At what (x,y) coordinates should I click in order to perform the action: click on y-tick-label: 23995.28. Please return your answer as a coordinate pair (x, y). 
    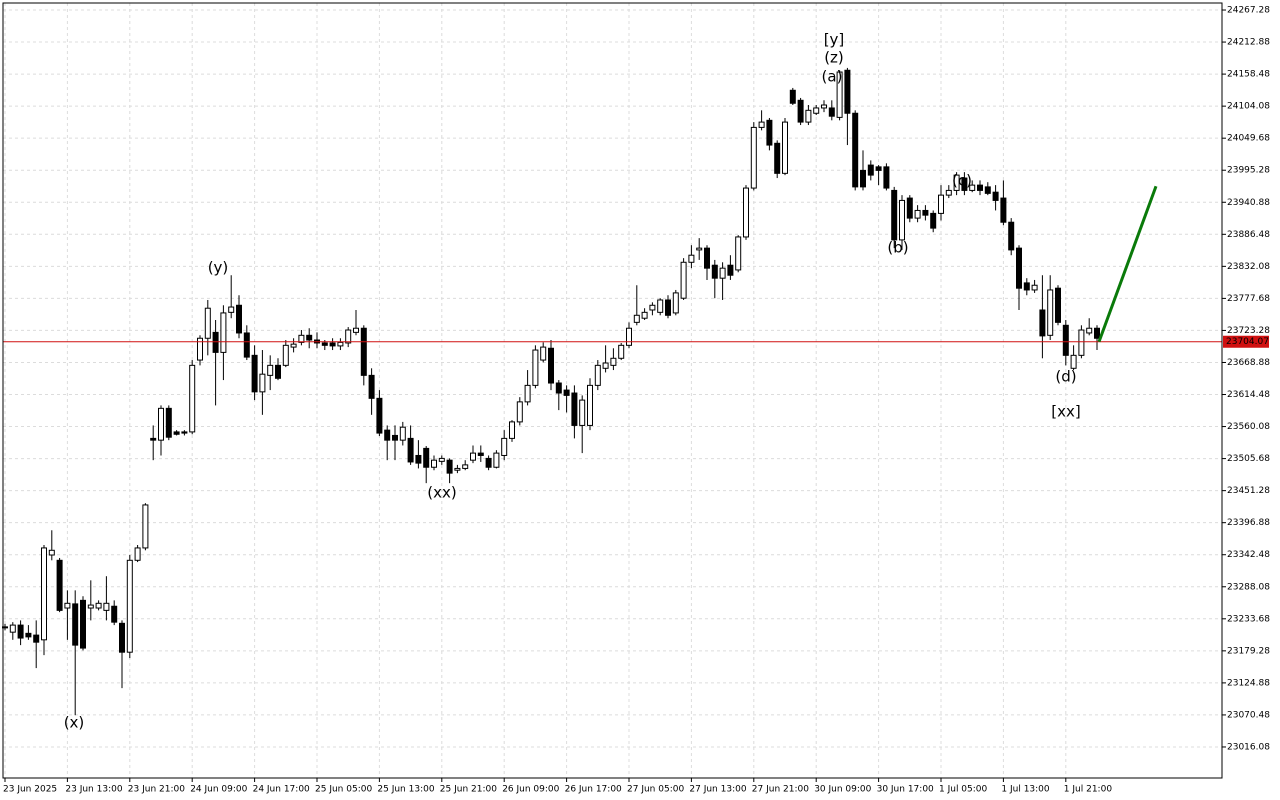
    Looking at the image, I should click on (1248, 171).